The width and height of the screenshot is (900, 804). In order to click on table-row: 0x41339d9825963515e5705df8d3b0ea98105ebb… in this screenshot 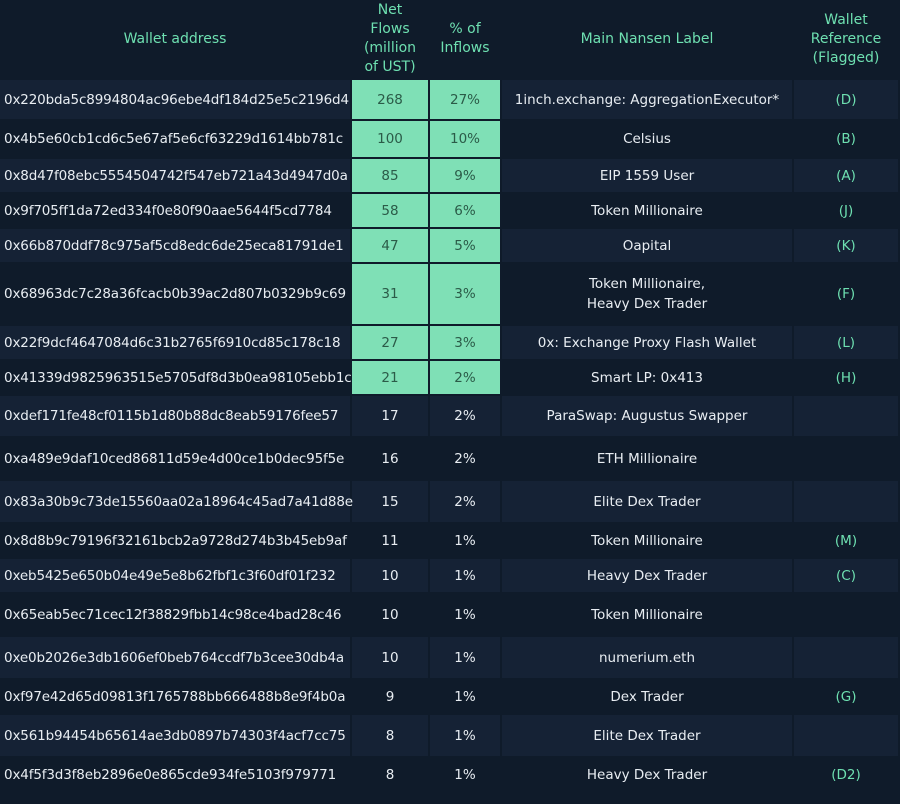, I will do `click(450, 376)`.